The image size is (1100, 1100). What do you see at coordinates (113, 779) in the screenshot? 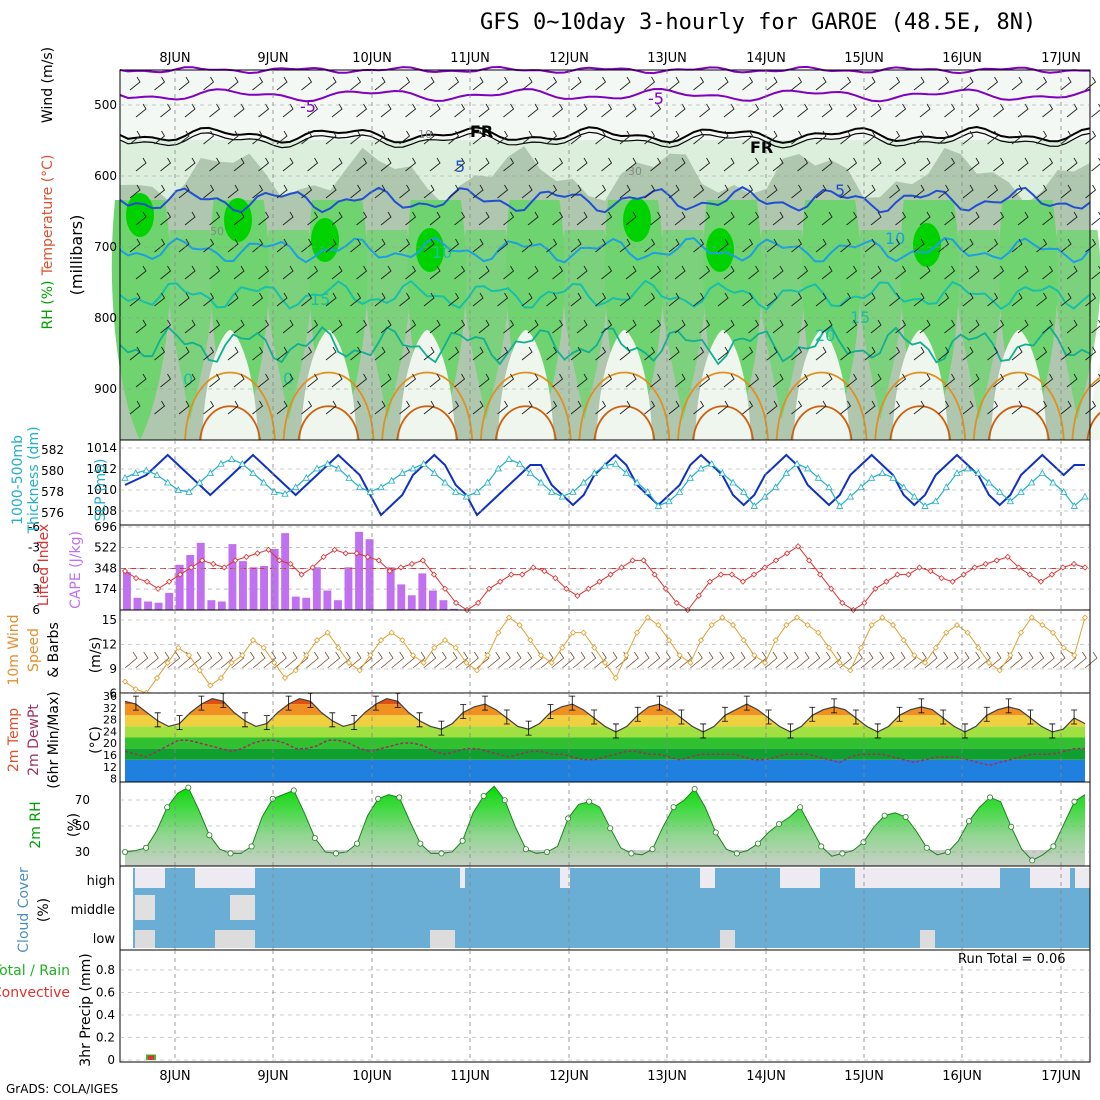
I see `tick-label-temp: 8` at bounding box center [113, 779].